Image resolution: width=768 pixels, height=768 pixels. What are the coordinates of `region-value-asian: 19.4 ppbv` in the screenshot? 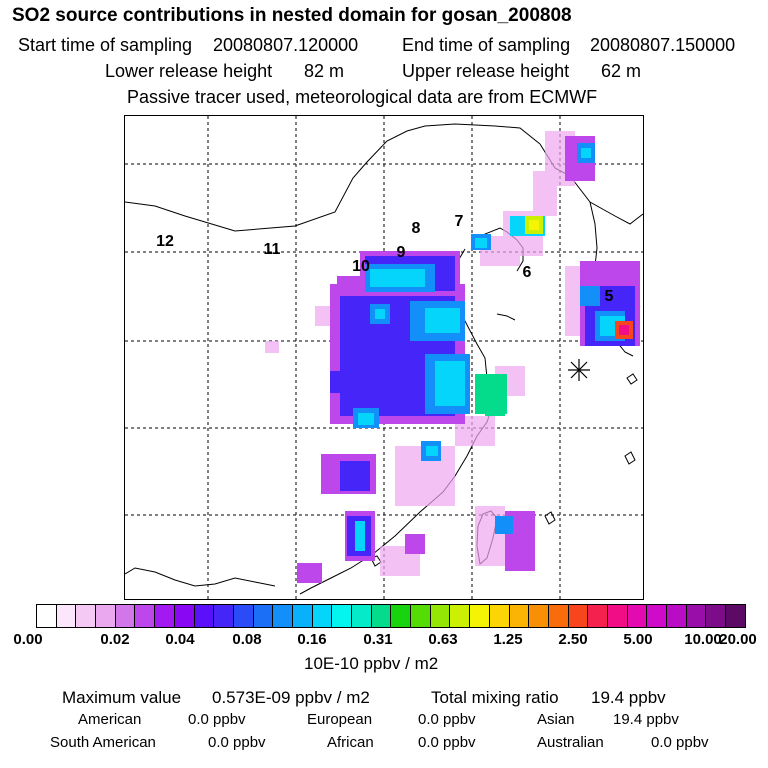 It's located at (646, 719).